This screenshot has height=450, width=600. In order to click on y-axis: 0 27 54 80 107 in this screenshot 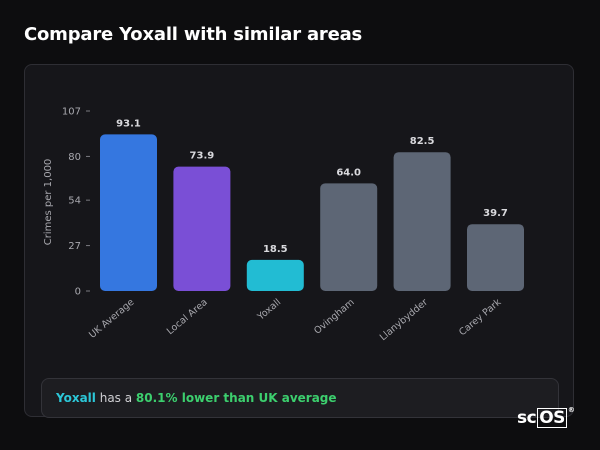, I will do `click(76, 202)`.